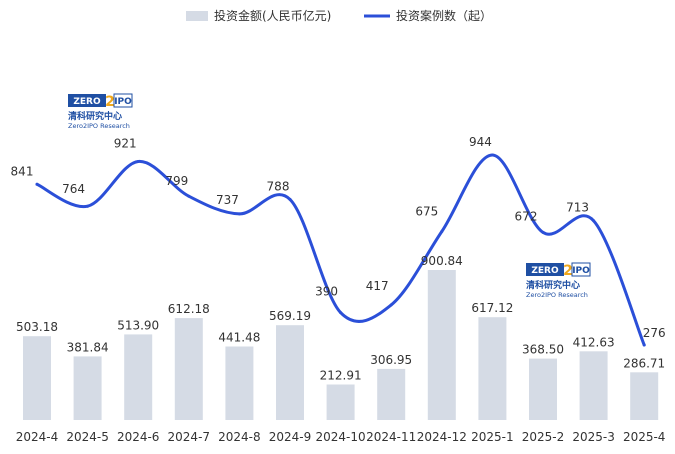 This screenshot has width=675, height=454. Describe the element at coordinates (125, 144) in the screenshot. I see `line-value-label: 921` at that location.